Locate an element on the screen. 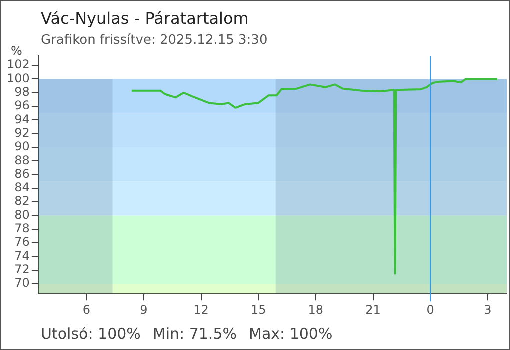 The image size is (510, 350). text: Min: 71.5% is located at coordinates (194, 334).